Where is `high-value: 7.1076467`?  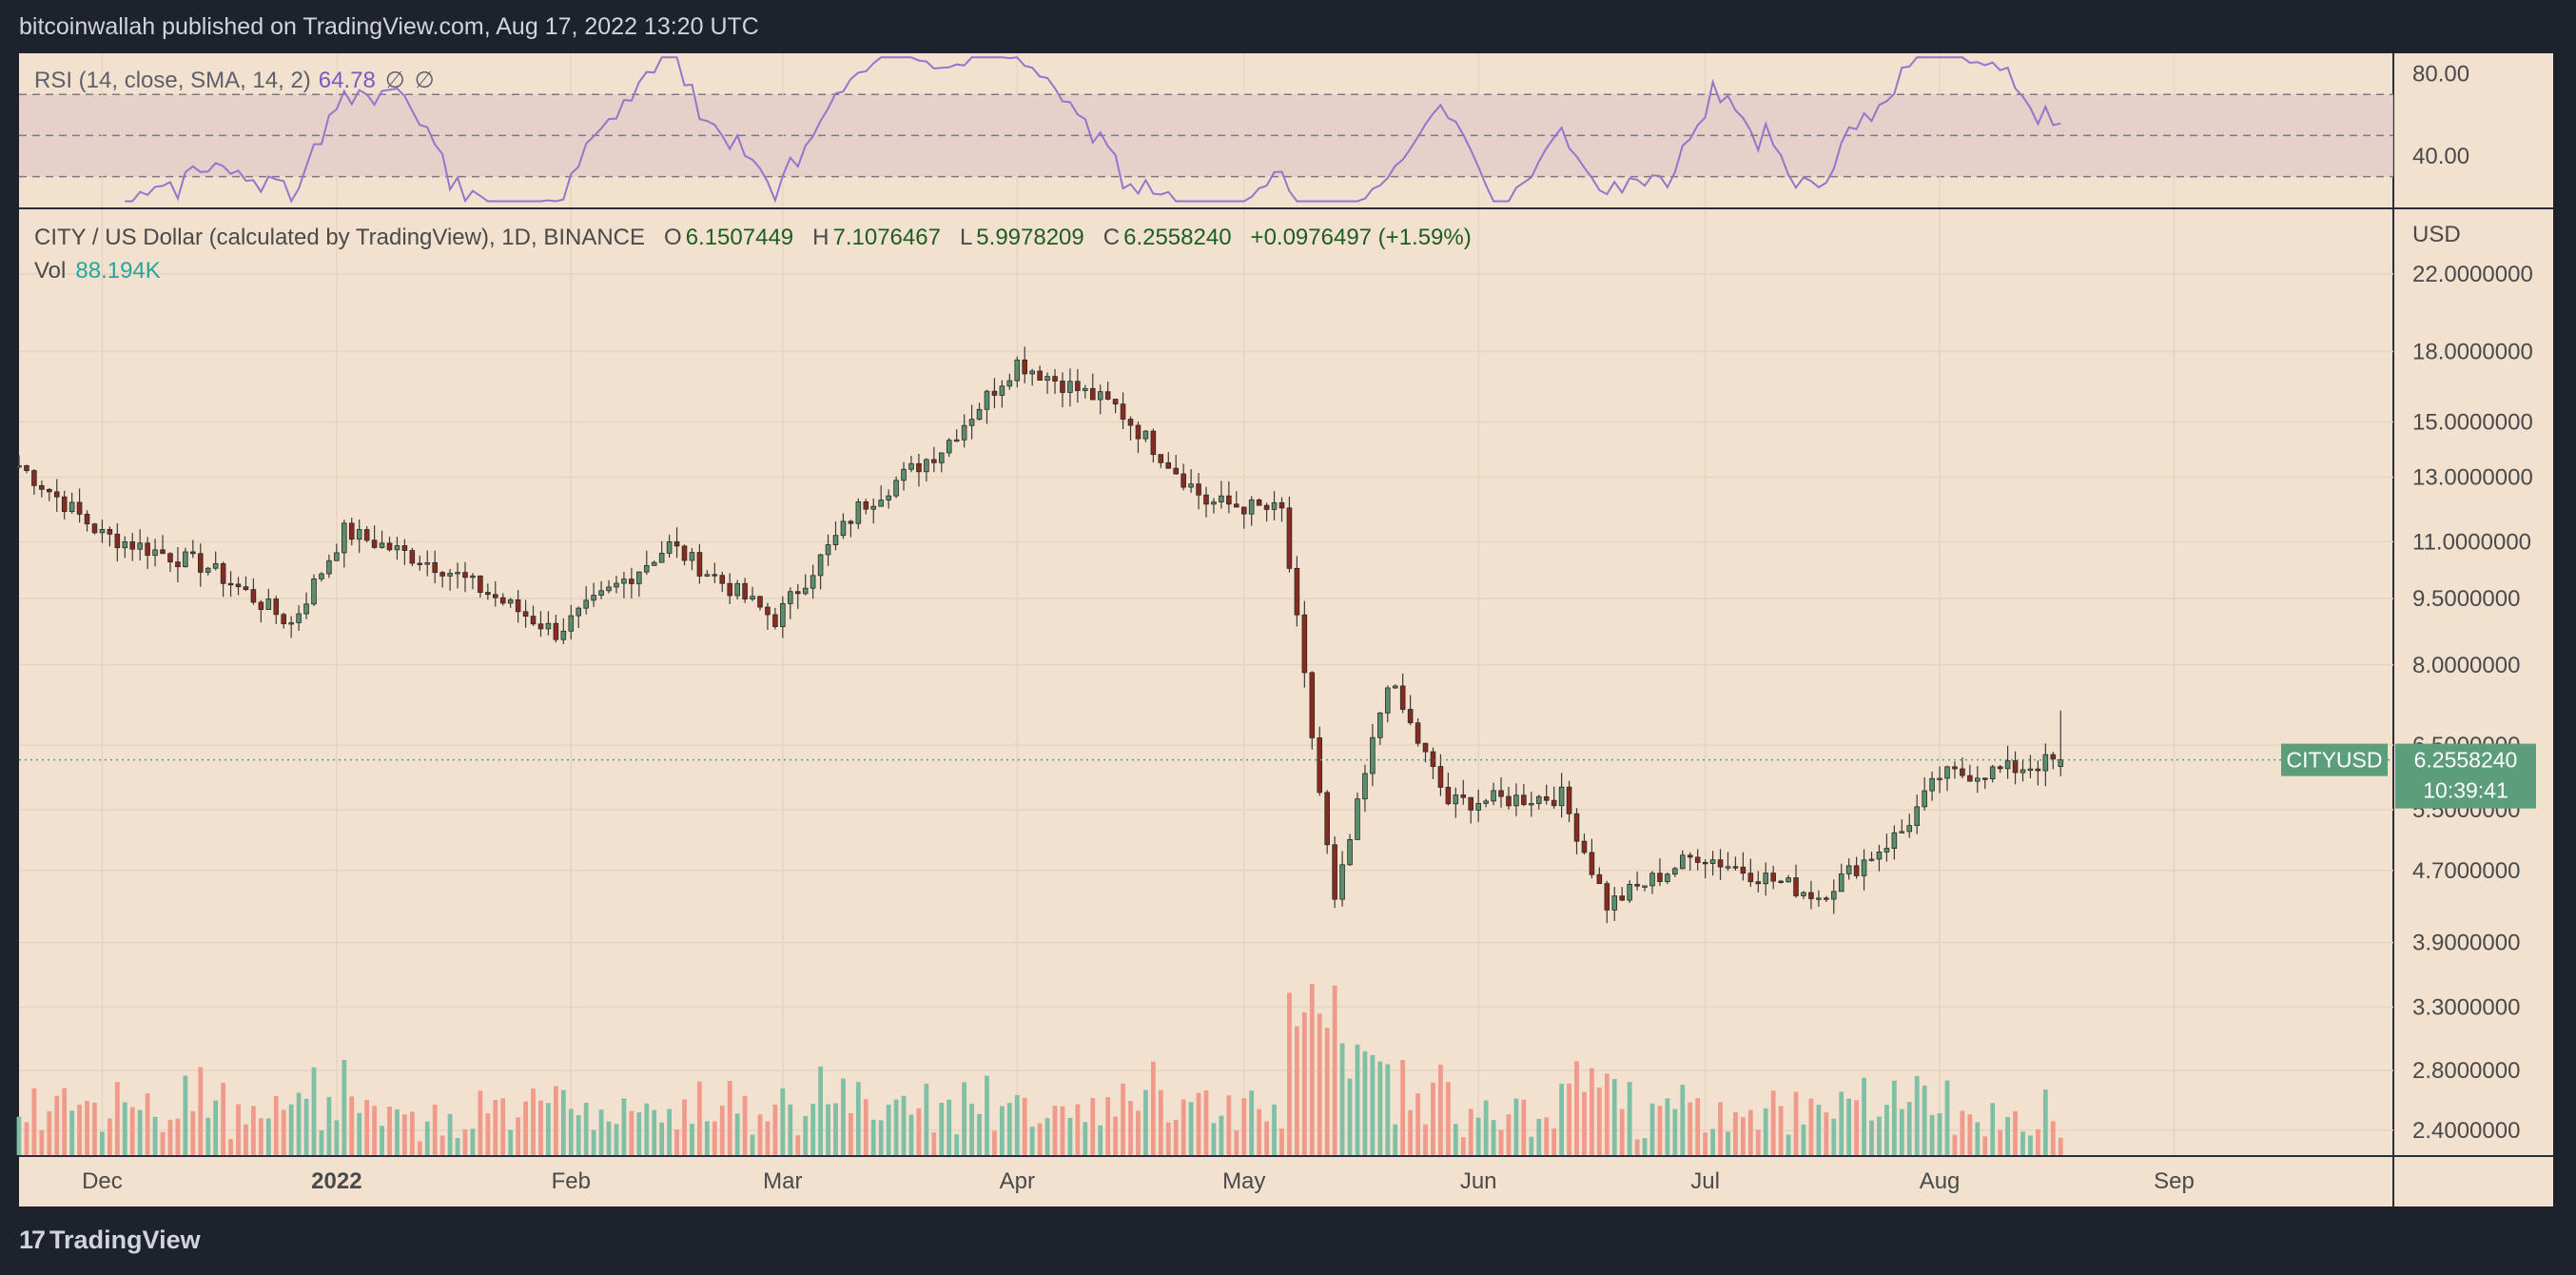
high-value: 7.1076467 is located at coordinates (887, 238).